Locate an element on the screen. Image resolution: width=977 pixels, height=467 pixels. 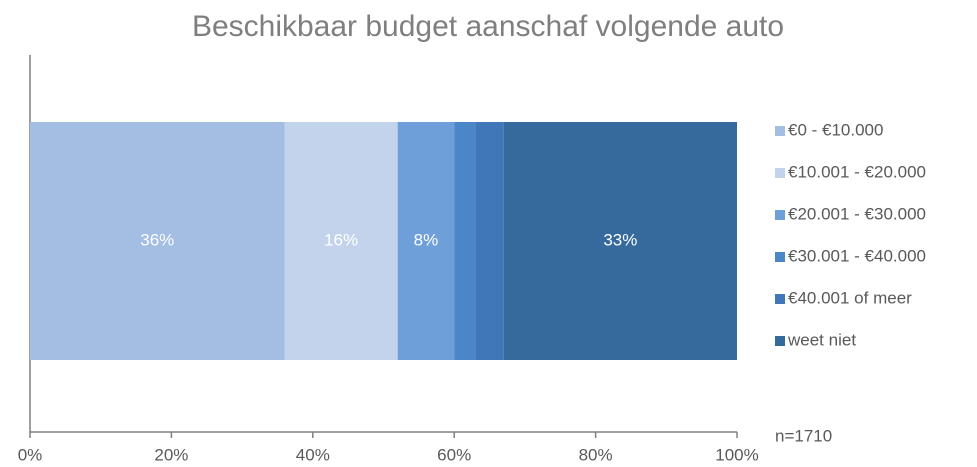
legend-label: €40.001 of meer is located at coordinates (850, 297).